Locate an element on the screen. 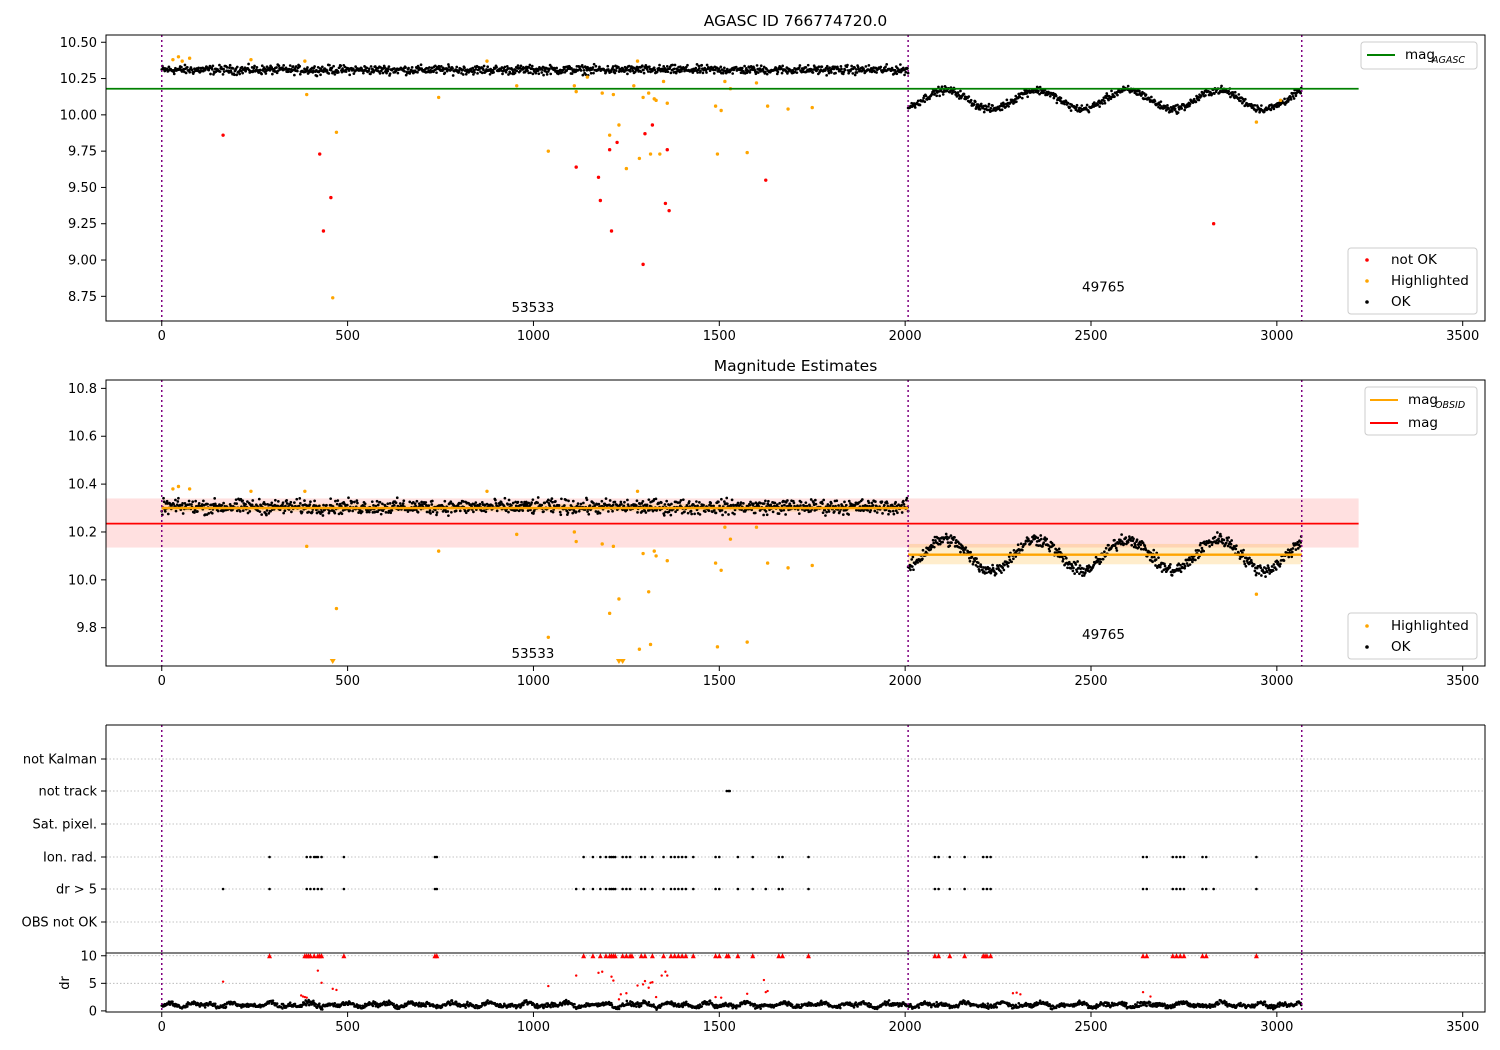 The image size is (1500, 1050). obsid-label: 53533 is located at coordinates (532, 308).